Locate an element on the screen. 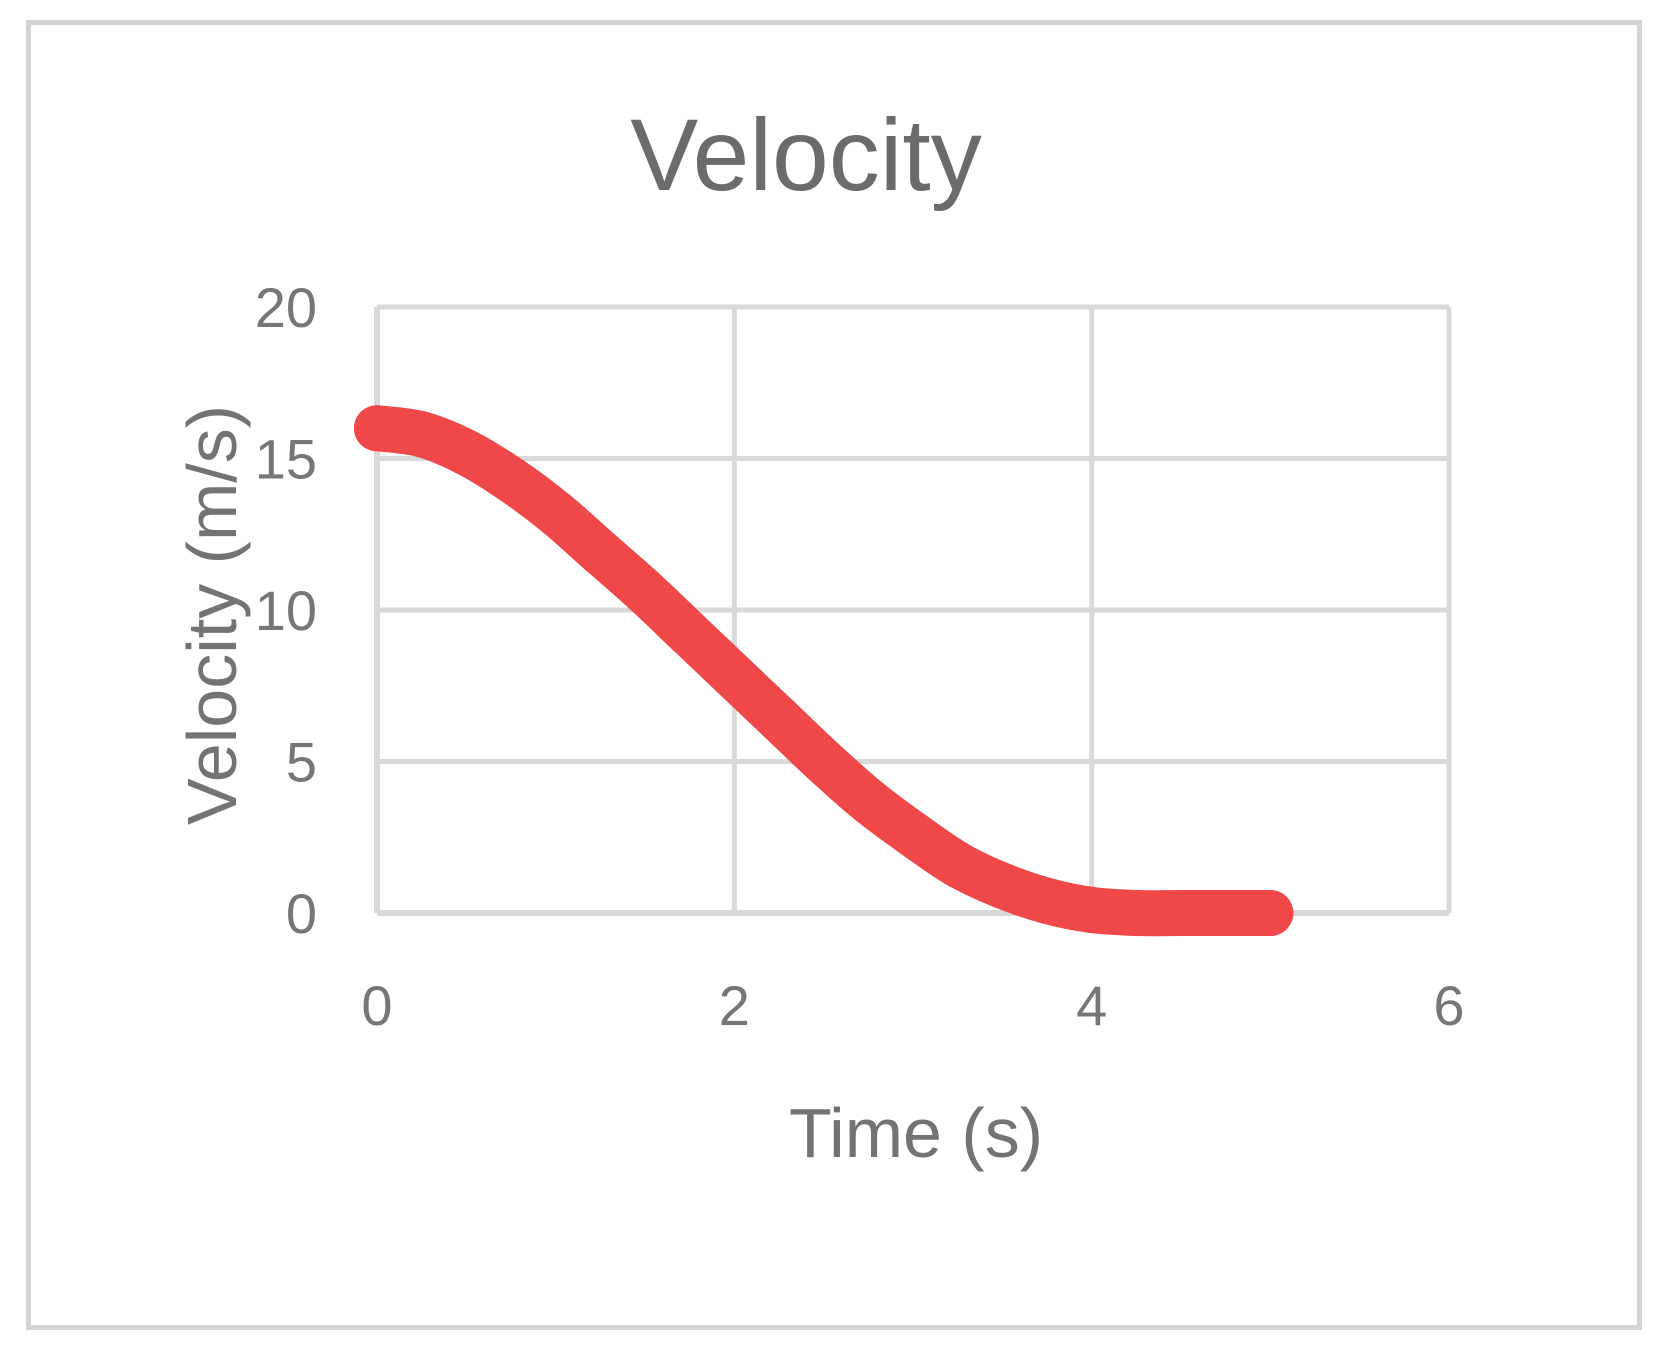 The width and height of the screenshot is (1668, 1355). x-tick-labels: 0 2 4 6 is located at coordinates (912, 1005).